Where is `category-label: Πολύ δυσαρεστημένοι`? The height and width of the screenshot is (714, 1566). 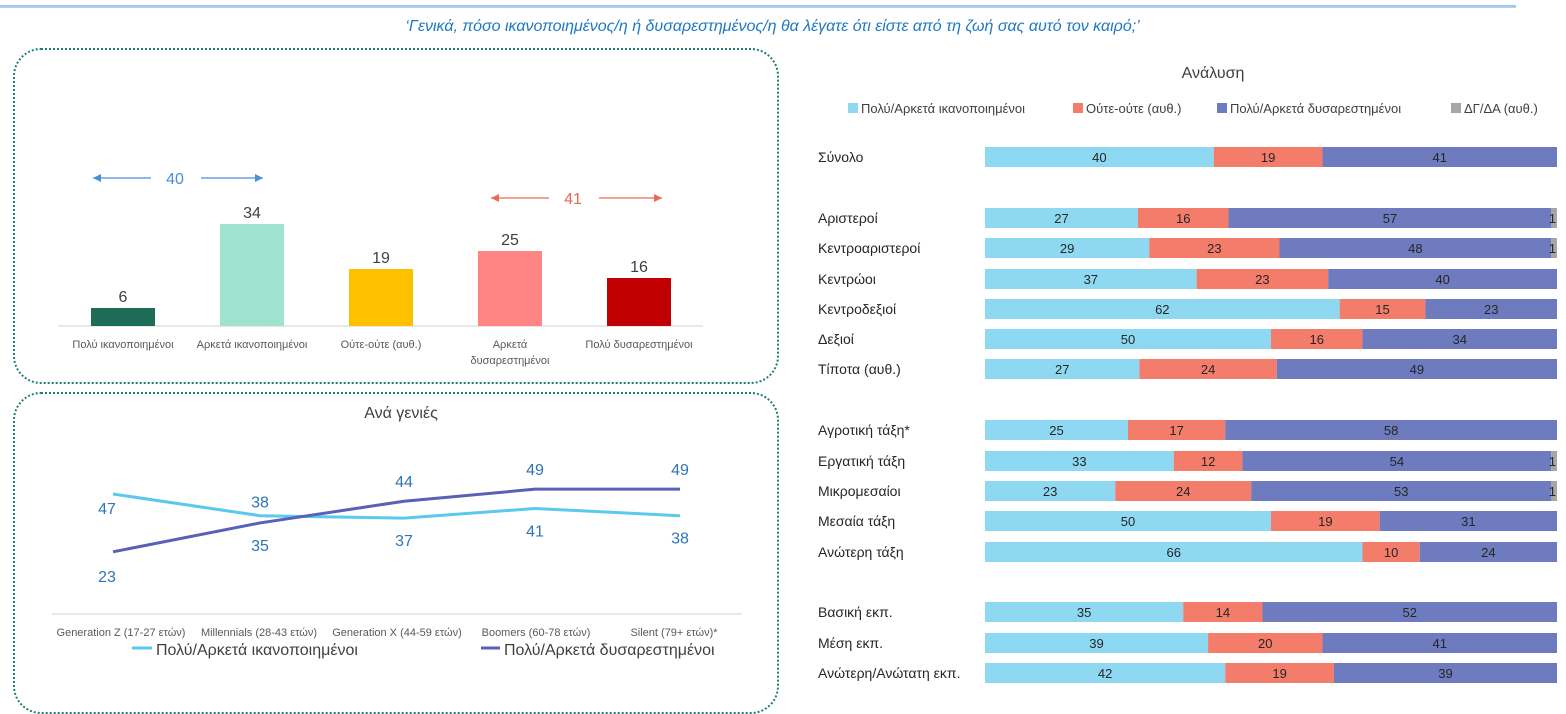
category-label: Πολύ δυσαρεστημένοι is located at coordinates (639, 345).